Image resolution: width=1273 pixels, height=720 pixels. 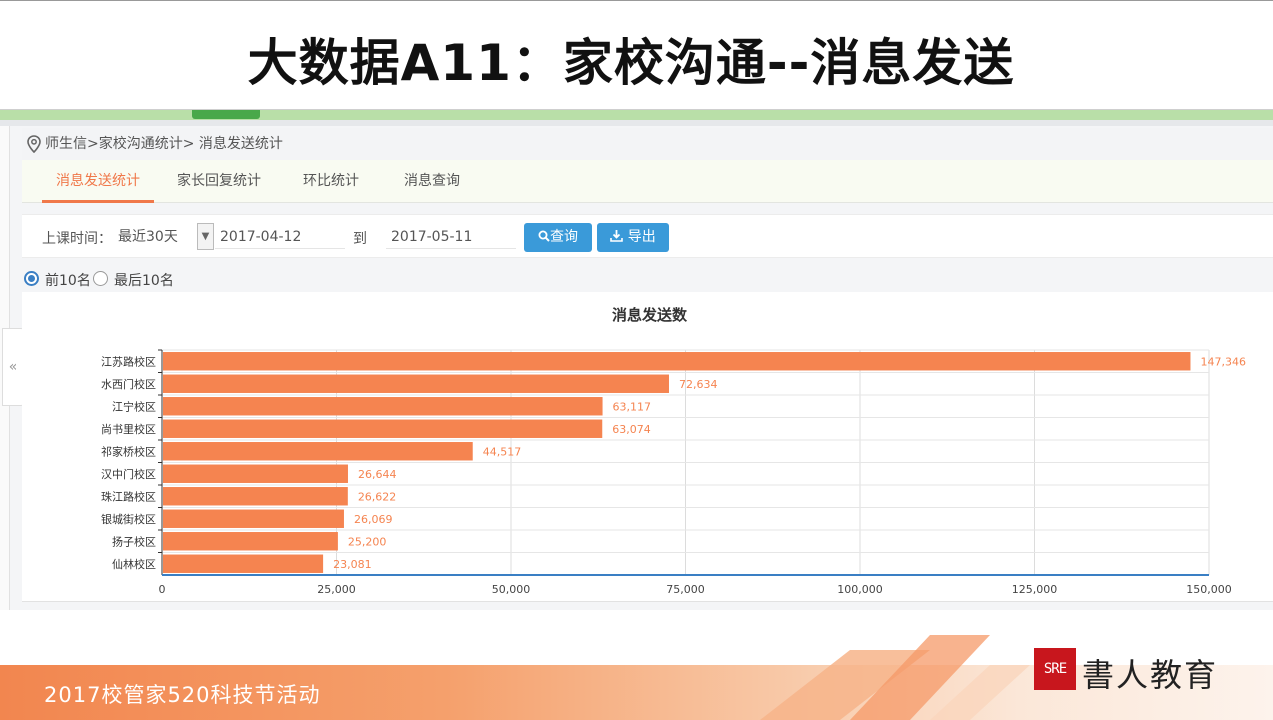 I want to click on x-tick-label: 125,000, so click(x=1035, y=589).